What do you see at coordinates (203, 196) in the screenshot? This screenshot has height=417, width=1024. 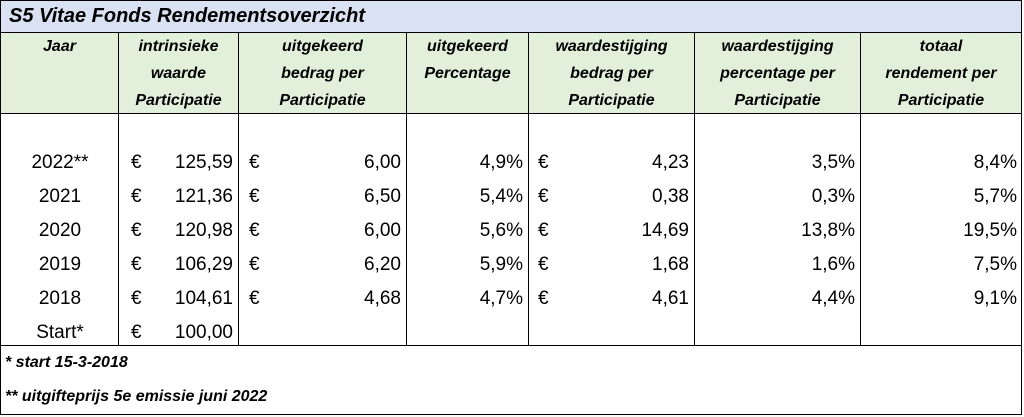 I see `cell-intrinsic-value: 121,36` at bounding box center [203, 196].